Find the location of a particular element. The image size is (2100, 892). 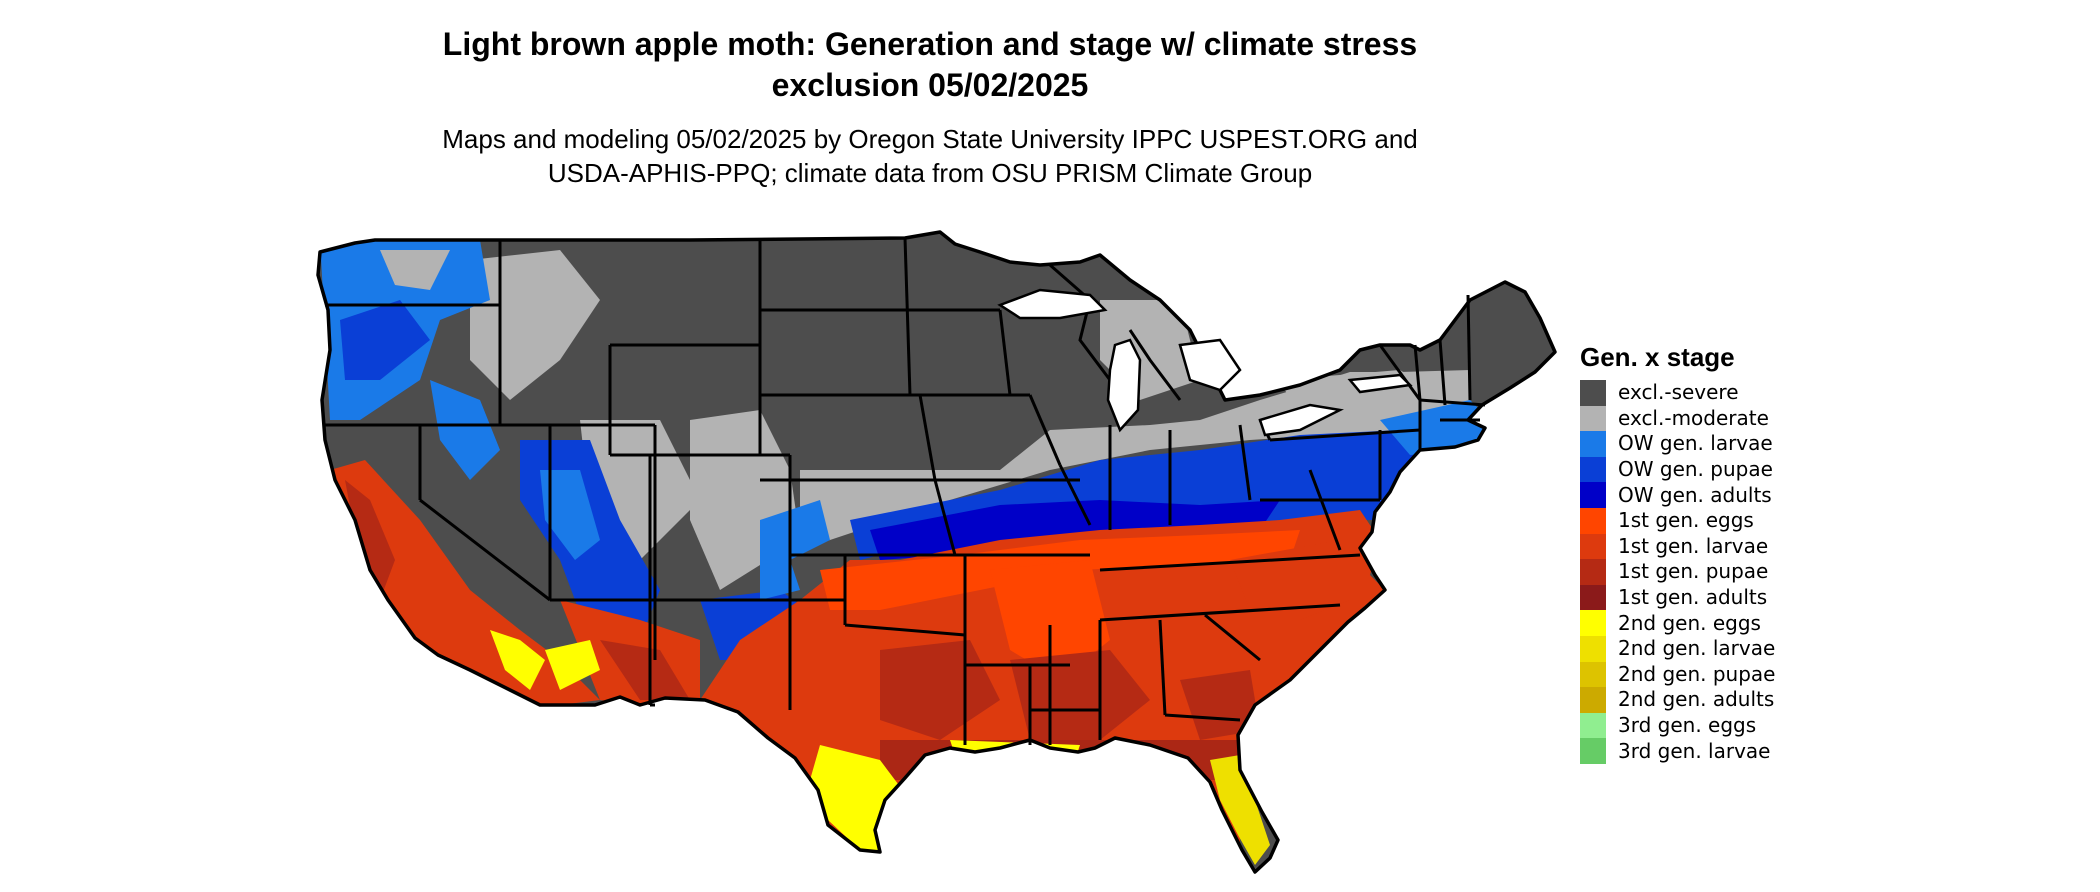

legend-label: 3rd gen. eggs is located at coordinates (1687, 725).